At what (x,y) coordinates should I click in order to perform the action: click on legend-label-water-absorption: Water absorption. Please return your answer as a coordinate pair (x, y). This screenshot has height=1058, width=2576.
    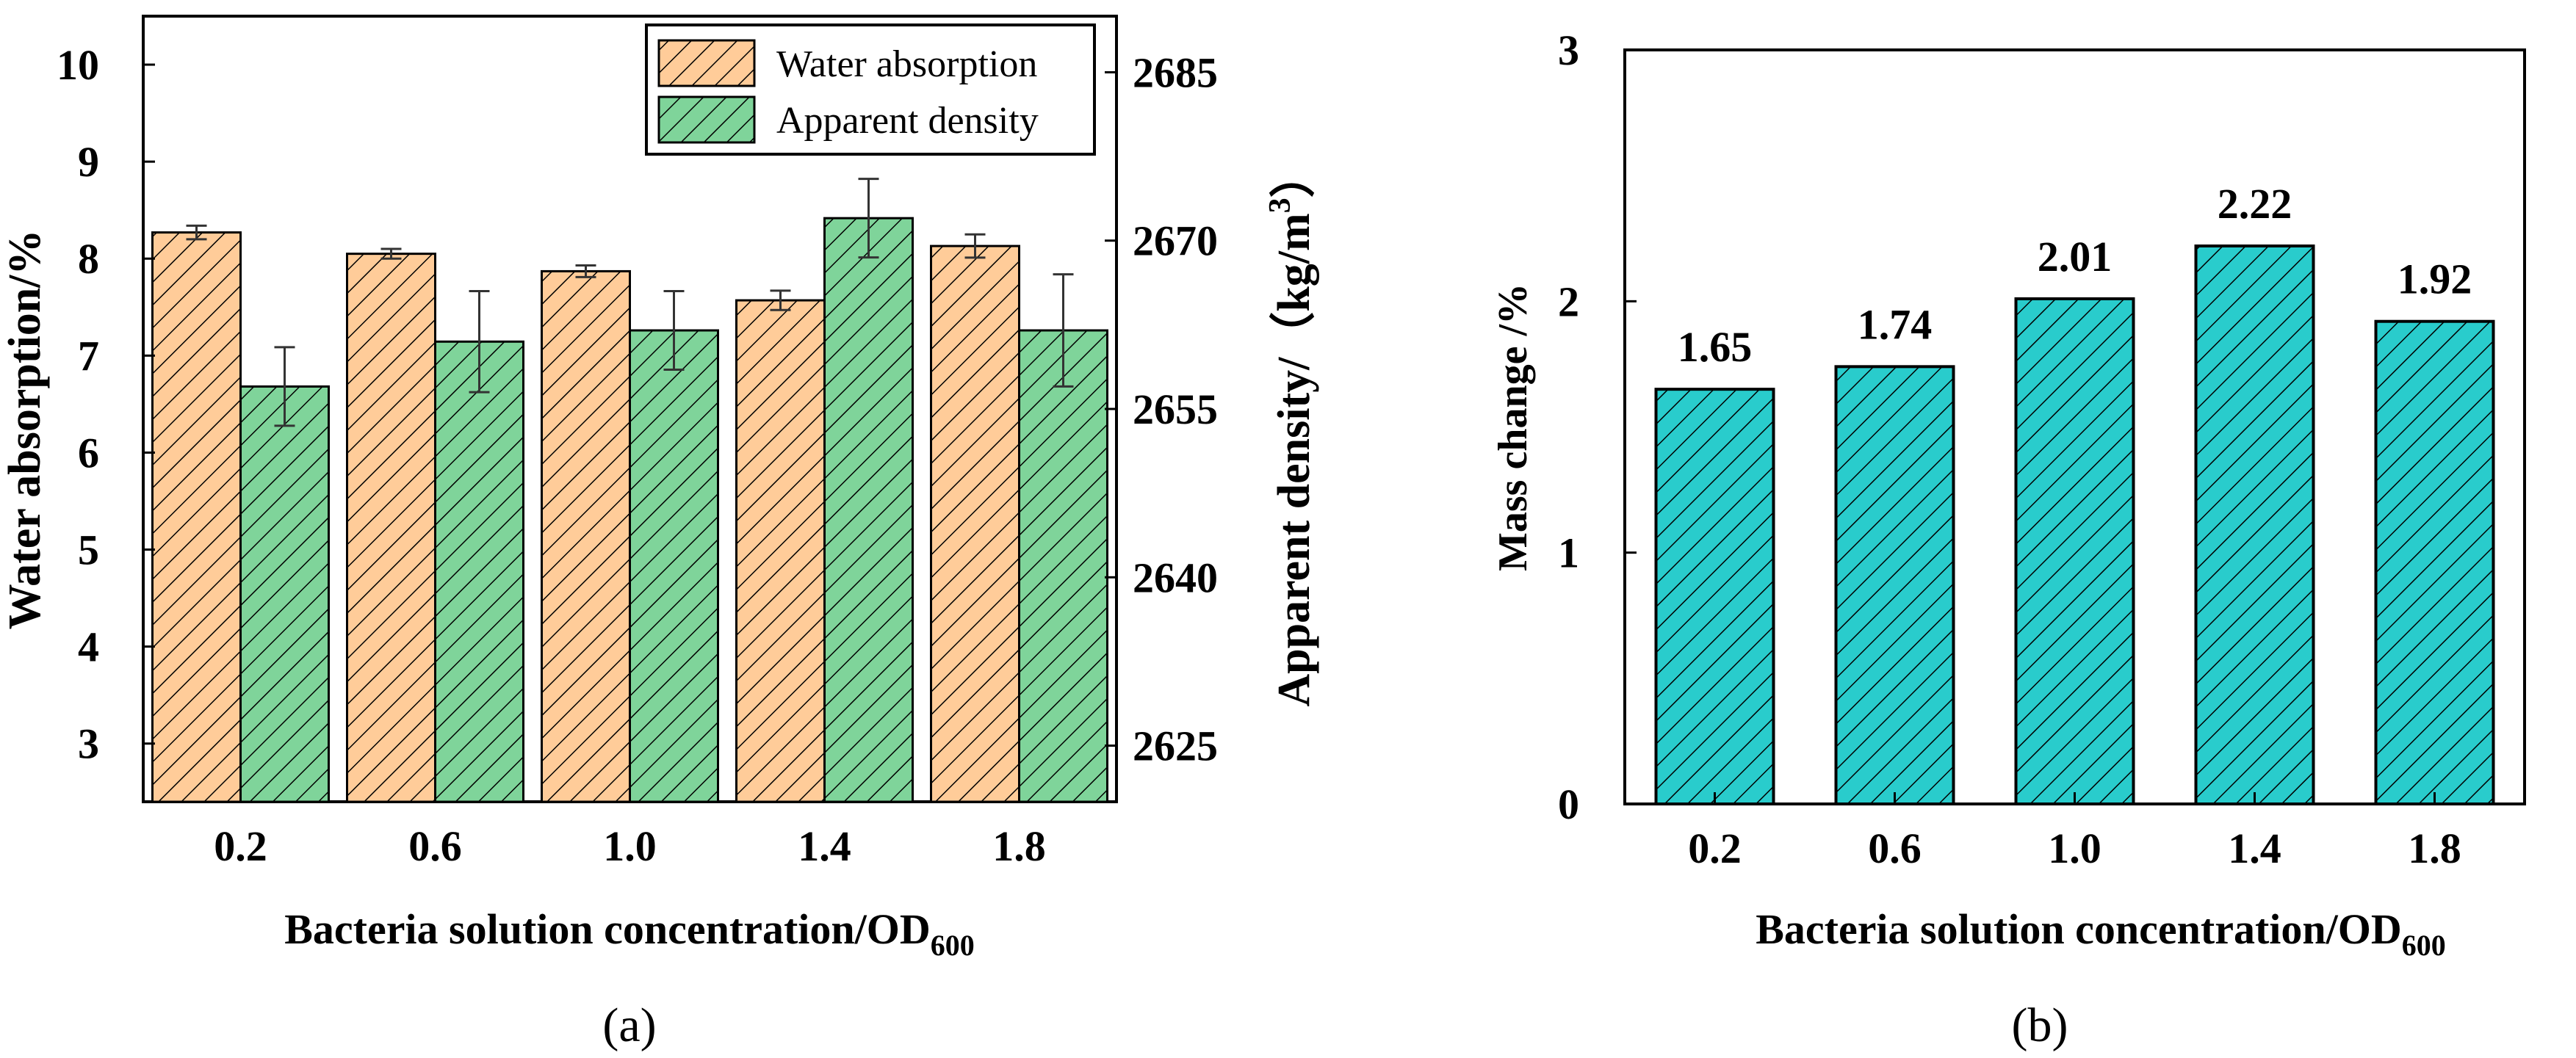
    Looking at the image, I should click on (906, 64).